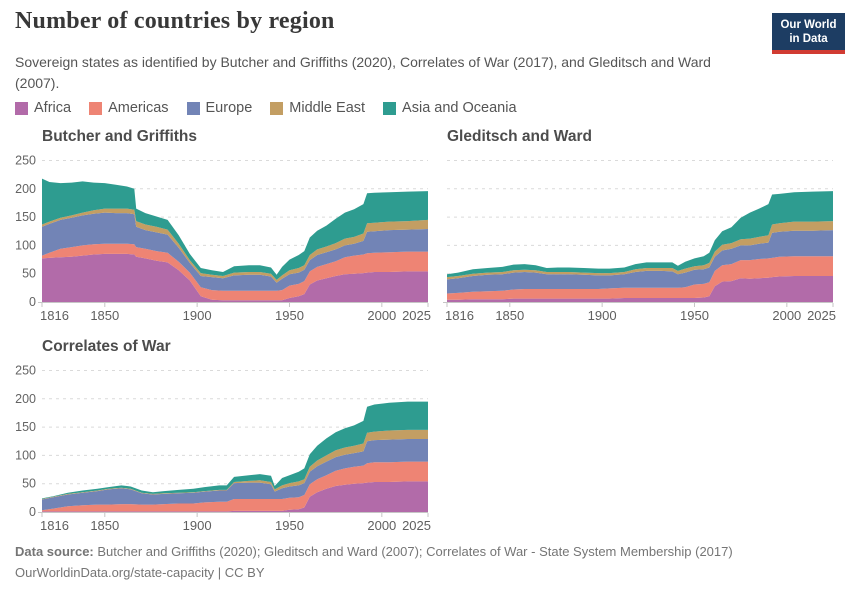  Describe the element at coordinates (106, 346) in the screenshot. I see `chart-title-correlates-of-war: Correlates of War` at that location.